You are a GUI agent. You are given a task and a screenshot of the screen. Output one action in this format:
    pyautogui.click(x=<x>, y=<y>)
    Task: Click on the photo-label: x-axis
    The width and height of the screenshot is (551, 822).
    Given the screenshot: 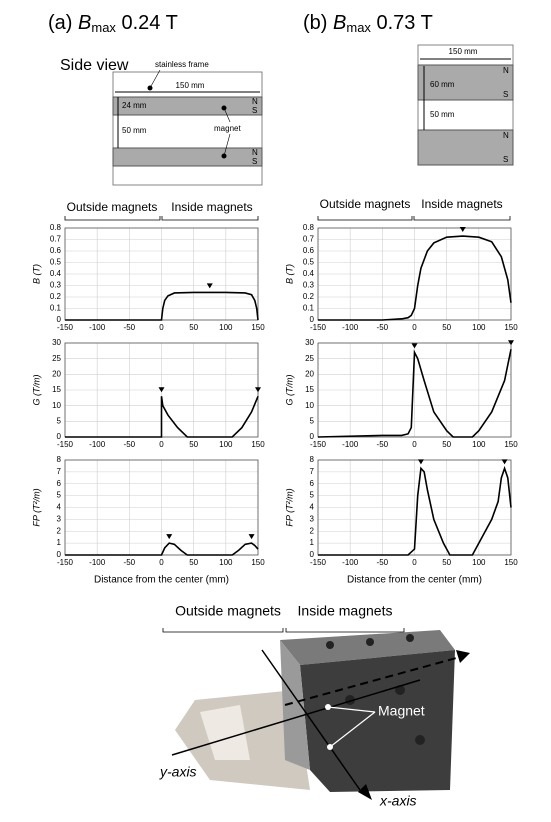 What is the action you would take?
    pyautogui.click(x=398, y=801)
    